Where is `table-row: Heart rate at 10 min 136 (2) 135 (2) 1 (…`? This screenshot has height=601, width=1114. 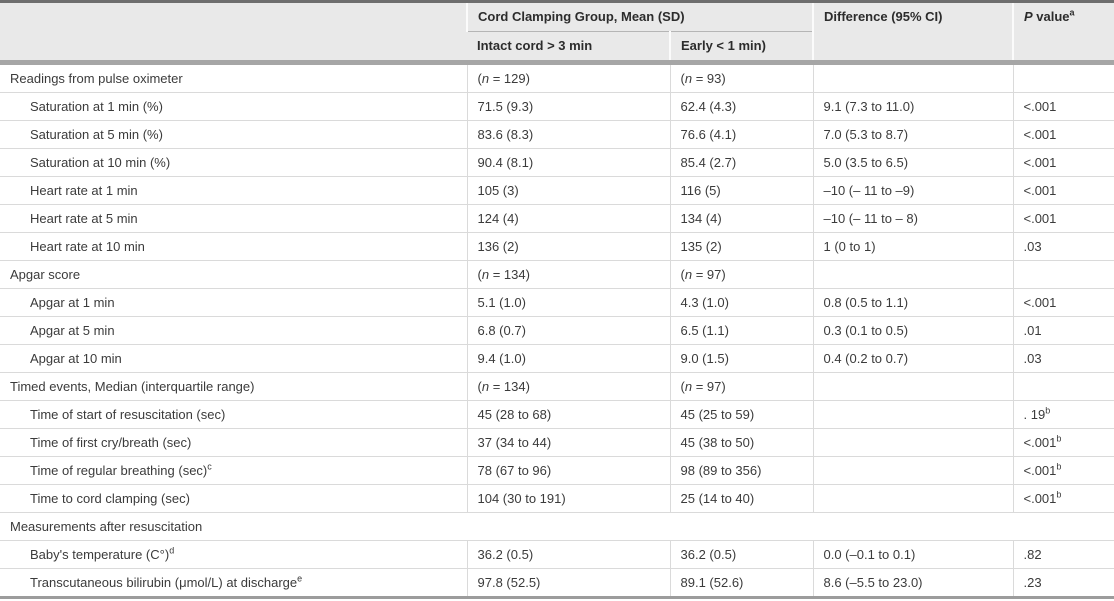
table-row: Heart rate at 10 min 136 (2) 135 (2) 1 (… is located at coordinates (557, 246).